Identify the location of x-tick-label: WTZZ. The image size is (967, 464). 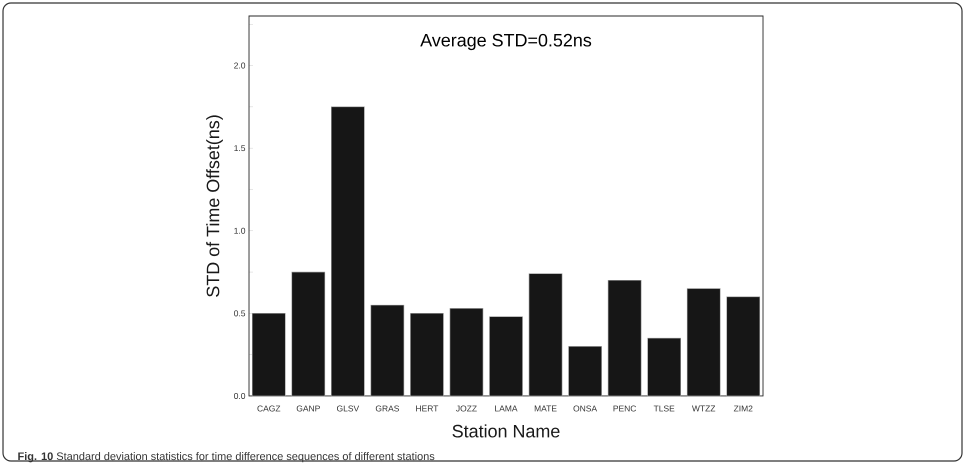
(704, 409).